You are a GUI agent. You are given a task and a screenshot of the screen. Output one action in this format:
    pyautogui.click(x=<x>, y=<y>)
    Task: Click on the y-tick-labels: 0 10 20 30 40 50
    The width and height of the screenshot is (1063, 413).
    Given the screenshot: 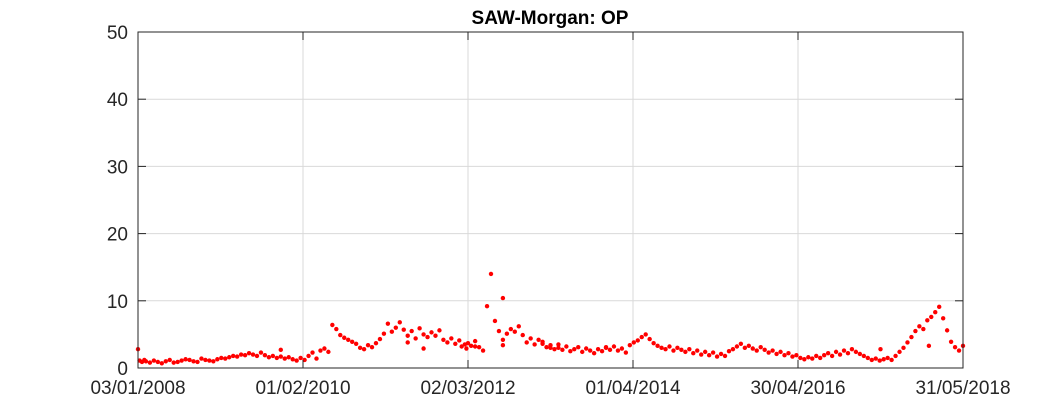 What is the action you would take?
    pyautogui.click(x=117, y=201)
    